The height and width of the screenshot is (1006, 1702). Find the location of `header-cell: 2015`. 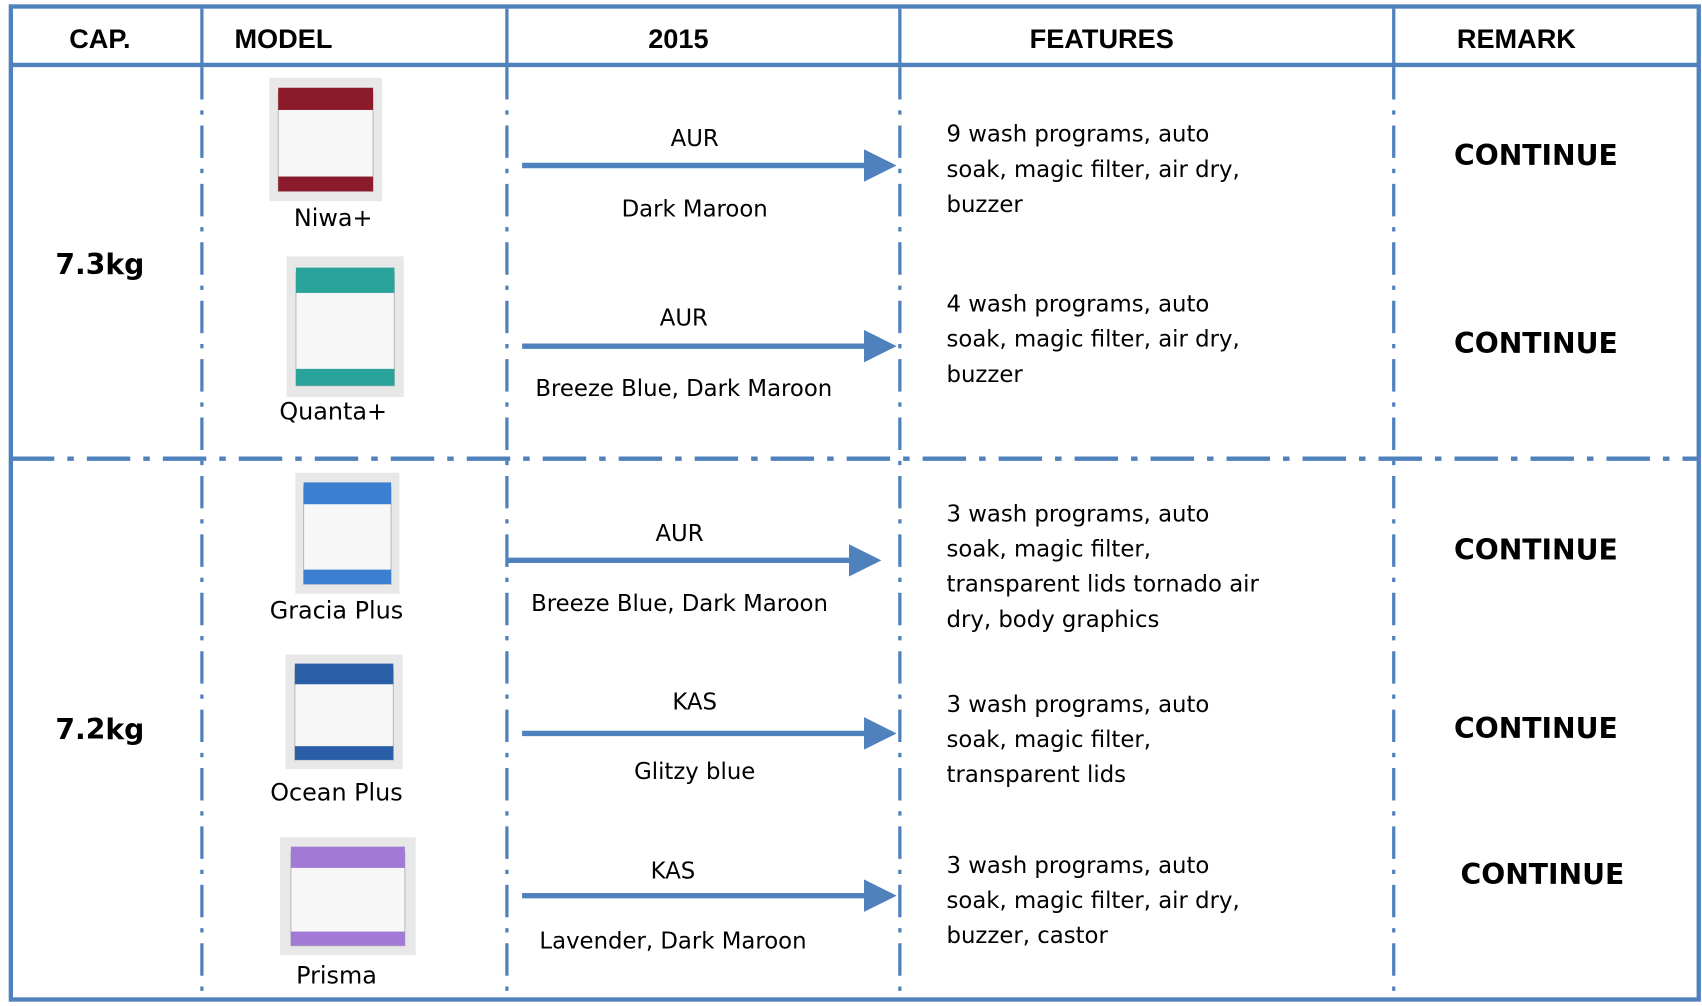

header-cell: 2015 is located at coordinates (678, 38).